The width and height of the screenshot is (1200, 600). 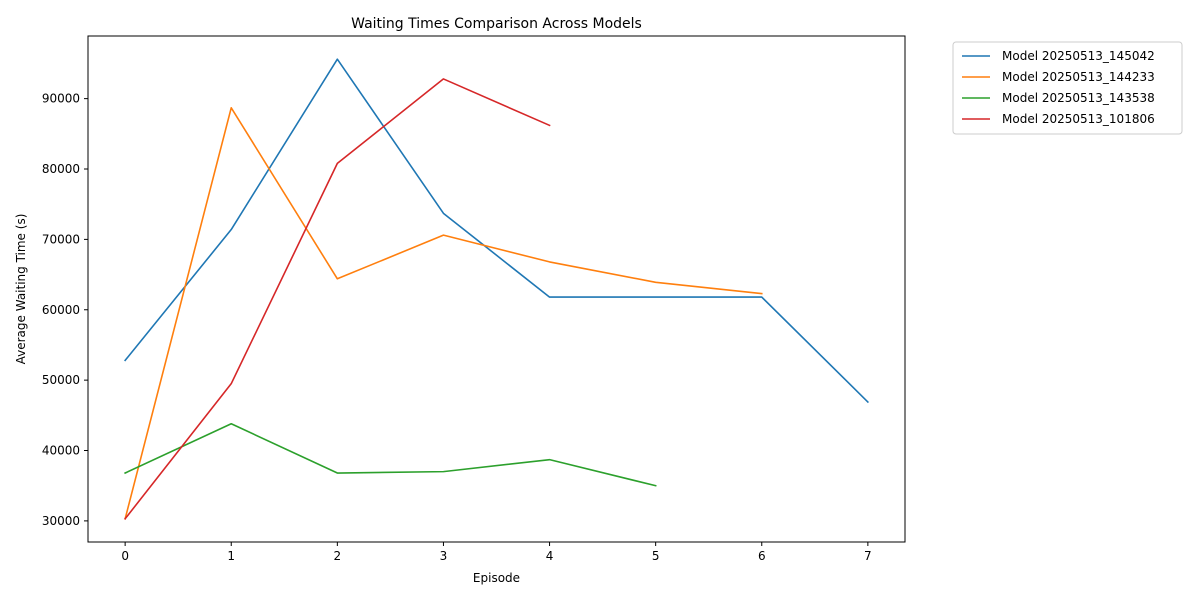 I want to click on y-tick-label: 50000, so click(x=61, y=380).